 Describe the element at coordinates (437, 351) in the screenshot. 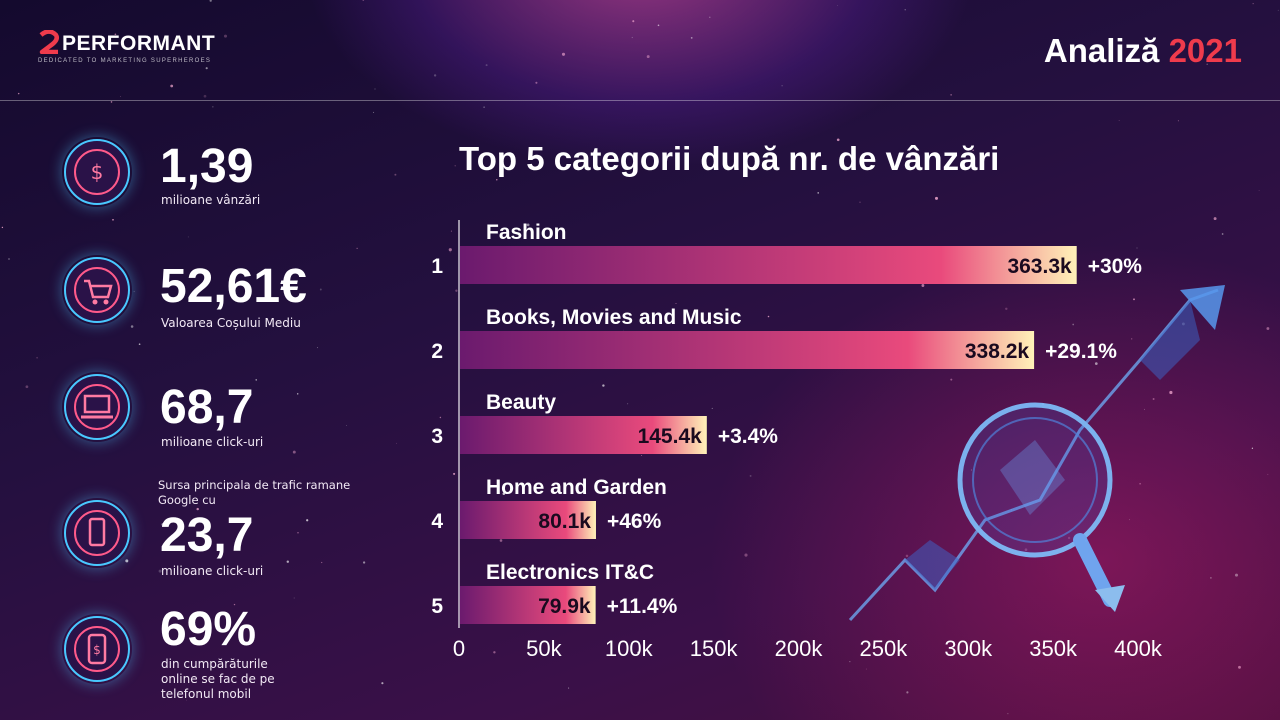

I see `rank-label: 2` at that location.